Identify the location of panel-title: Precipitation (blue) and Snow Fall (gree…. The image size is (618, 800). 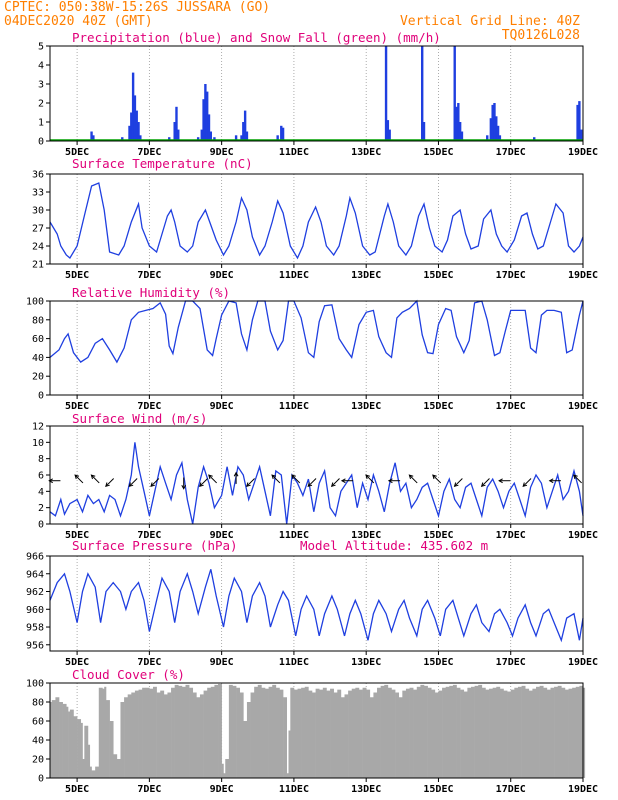
(256, 37).